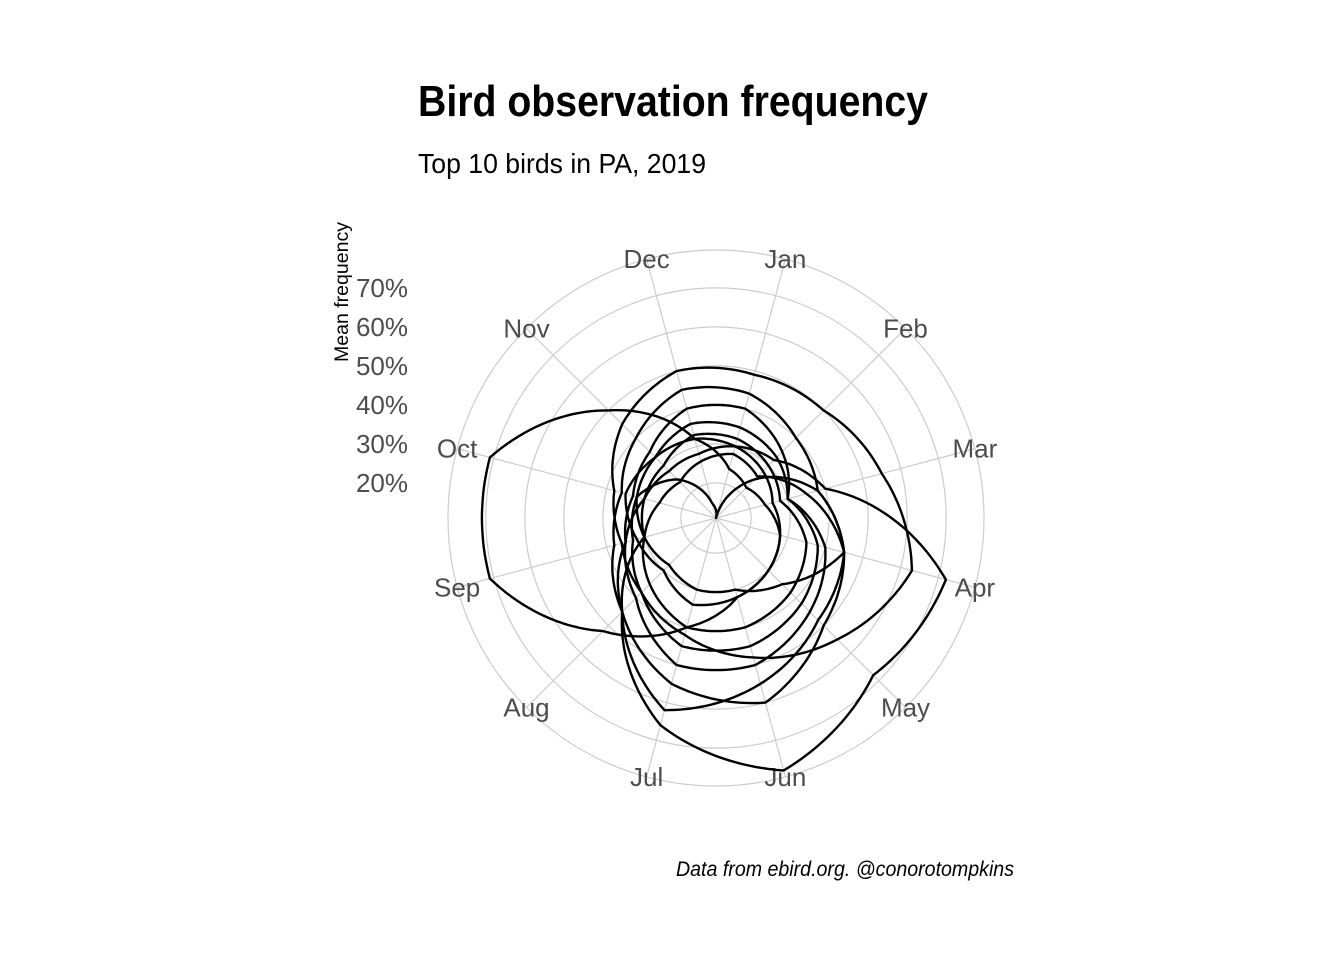 The width and height of the screenshot is (1344, 960). What do you see at coordinates (457, 449) in the screenshot?
I see `month-label: Oct` at bounding box center [457, 449].